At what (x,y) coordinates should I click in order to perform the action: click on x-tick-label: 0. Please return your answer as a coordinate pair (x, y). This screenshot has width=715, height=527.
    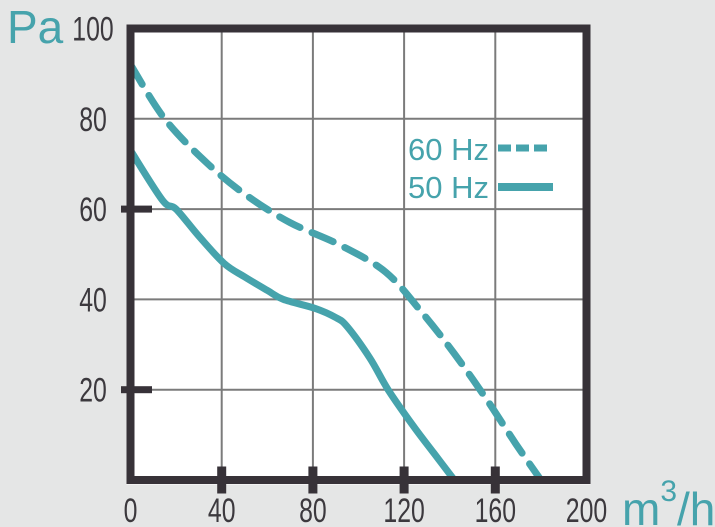
    Looking at the image, I should click on (131, 509).